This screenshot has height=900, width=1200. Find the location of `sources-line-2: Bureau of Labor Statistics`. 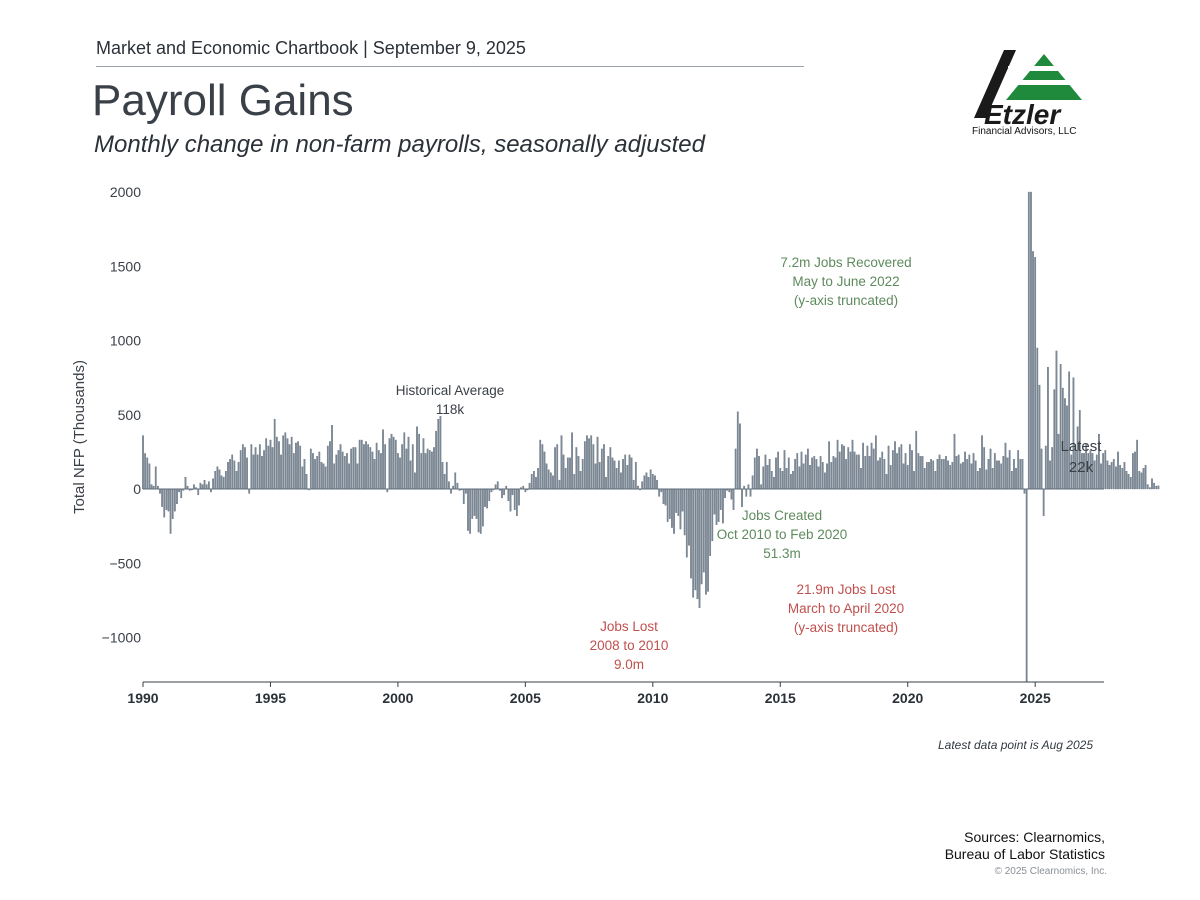

sources-line-2: Bureau of Labor Statistics is located at coordinates (1024, 854).